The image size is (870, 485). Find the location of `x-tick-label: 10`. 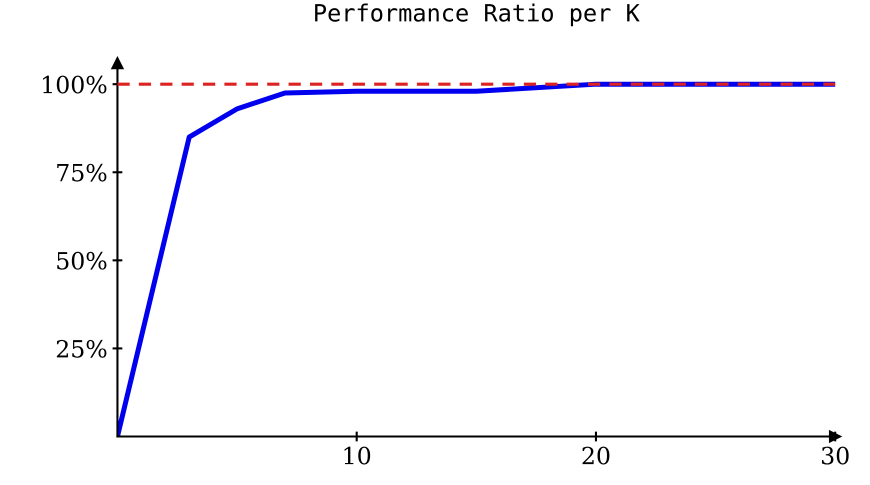

x-tick-label: 10 is located at coordinates (357, 455).